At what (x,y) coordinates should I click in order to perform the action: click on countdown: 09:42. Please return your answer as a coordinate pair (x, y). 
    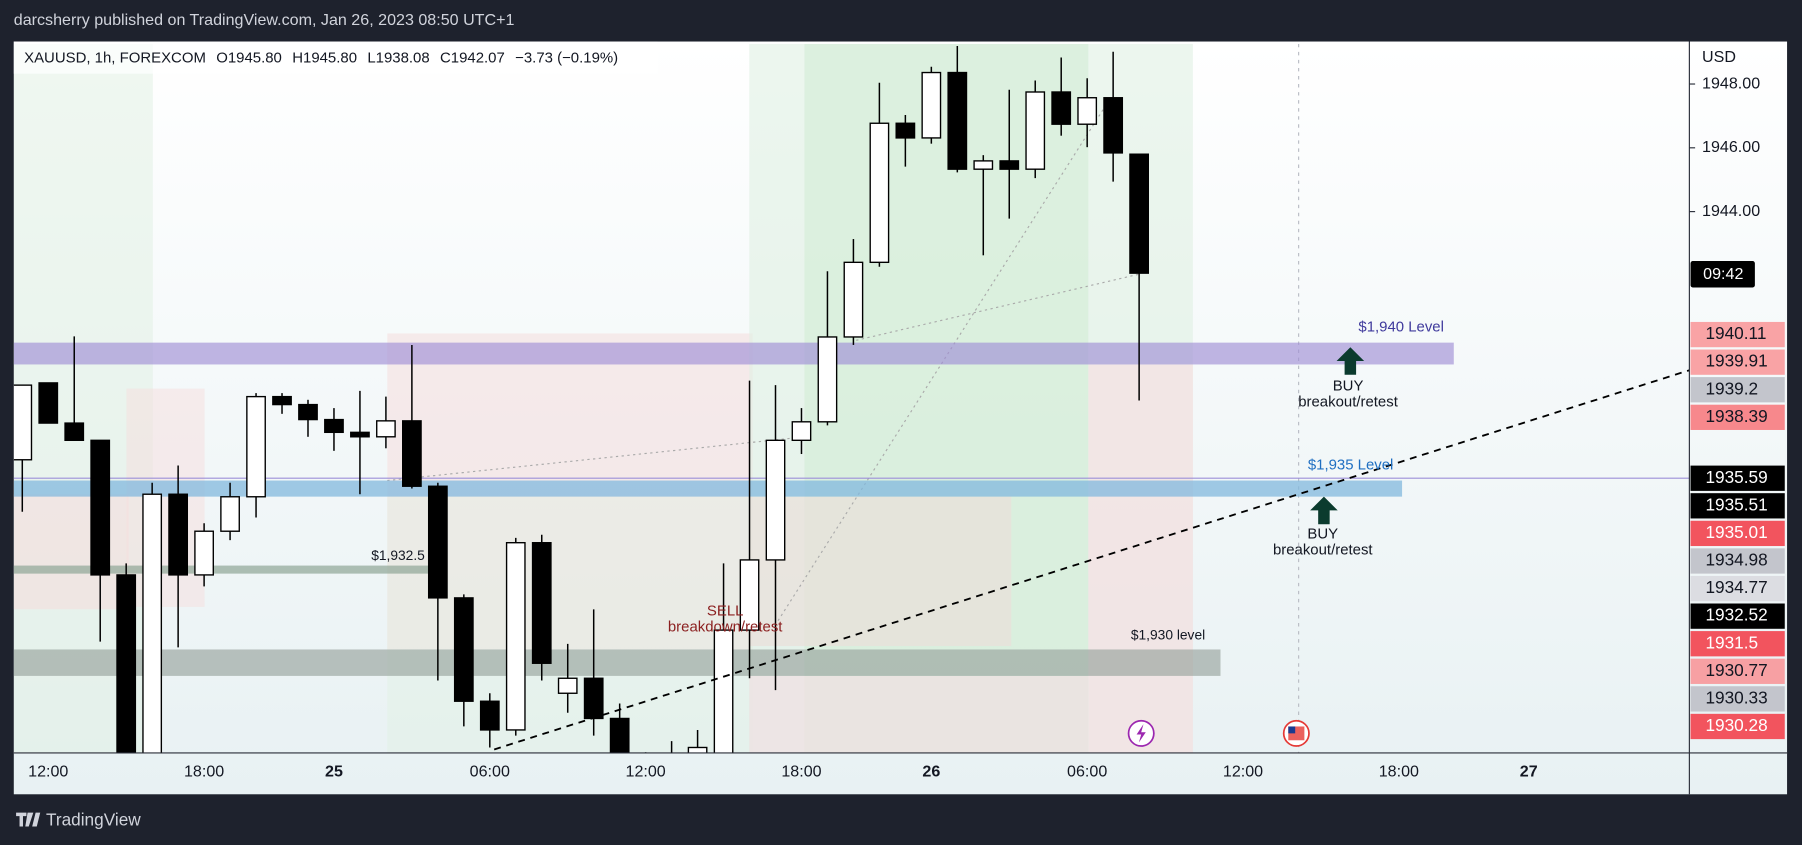
    Looking at the image, I should click on (1723, 274).